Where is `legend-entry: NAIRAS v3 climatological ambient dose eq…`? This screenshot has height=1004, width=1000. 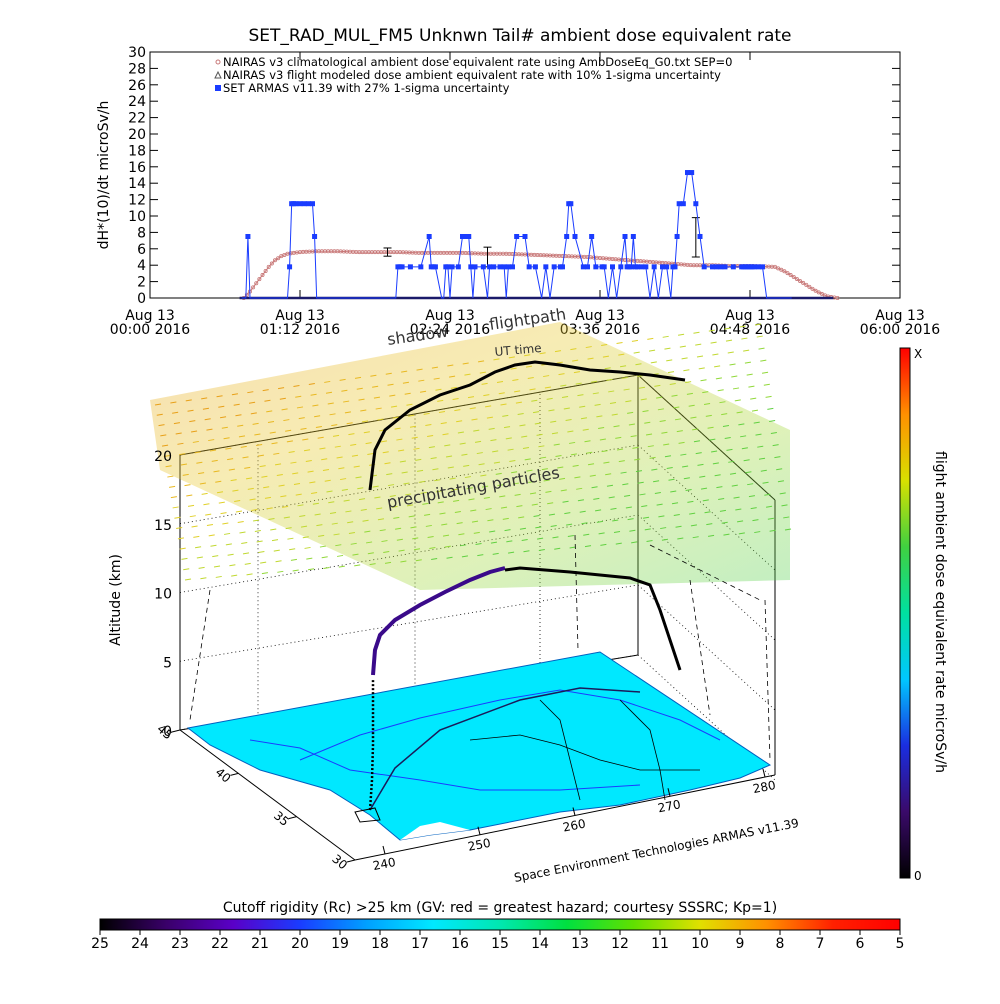
legend-entry: NAIRAS v3 climatological ambient dose eq… is located at coordinates (477, 62).